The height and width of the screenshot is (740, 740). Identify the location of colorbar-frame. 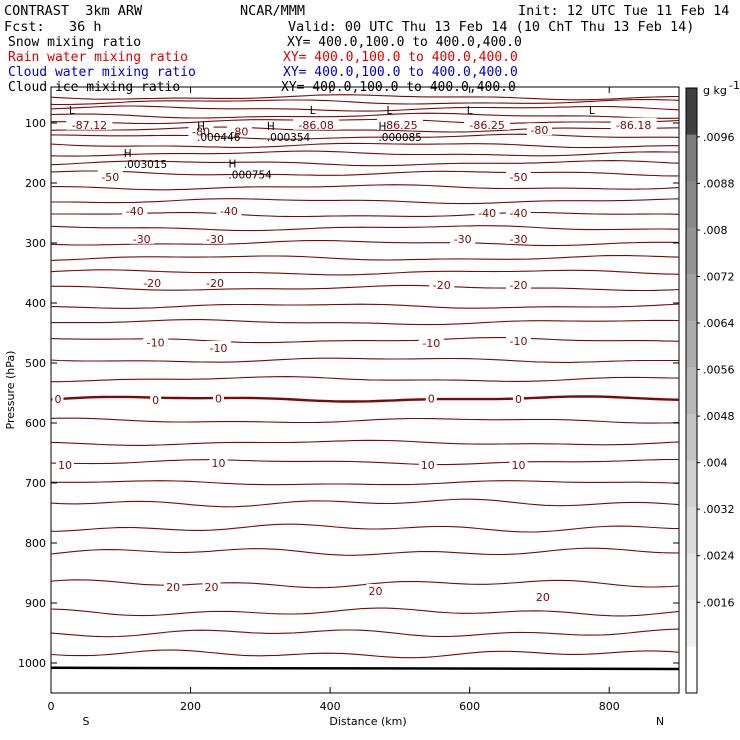
(691, 390).